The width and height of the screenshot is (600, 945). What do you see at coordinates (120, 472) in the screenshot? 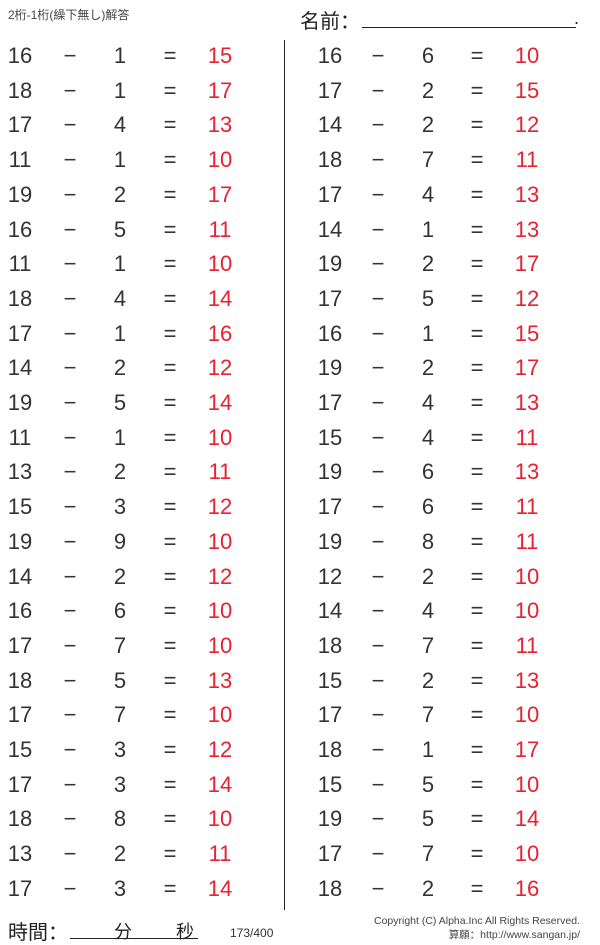
I see `left-problem-13-subtrahend: 2` at bounding box center [120, 472].